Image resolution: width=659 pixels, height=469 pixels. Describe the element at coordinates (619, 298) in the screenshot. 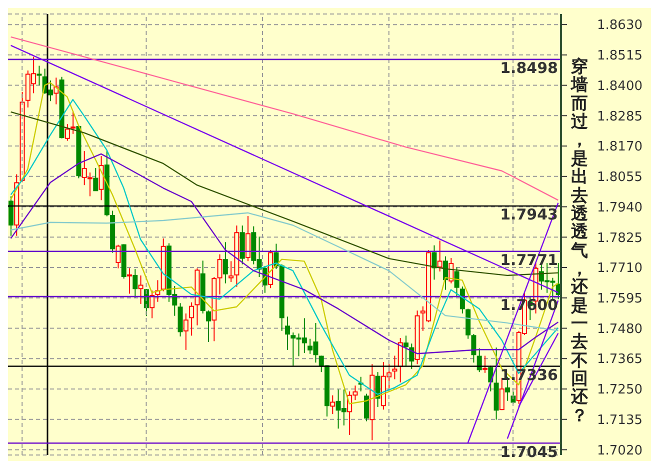

I see `y-tick-label: 1.7595` at that location.